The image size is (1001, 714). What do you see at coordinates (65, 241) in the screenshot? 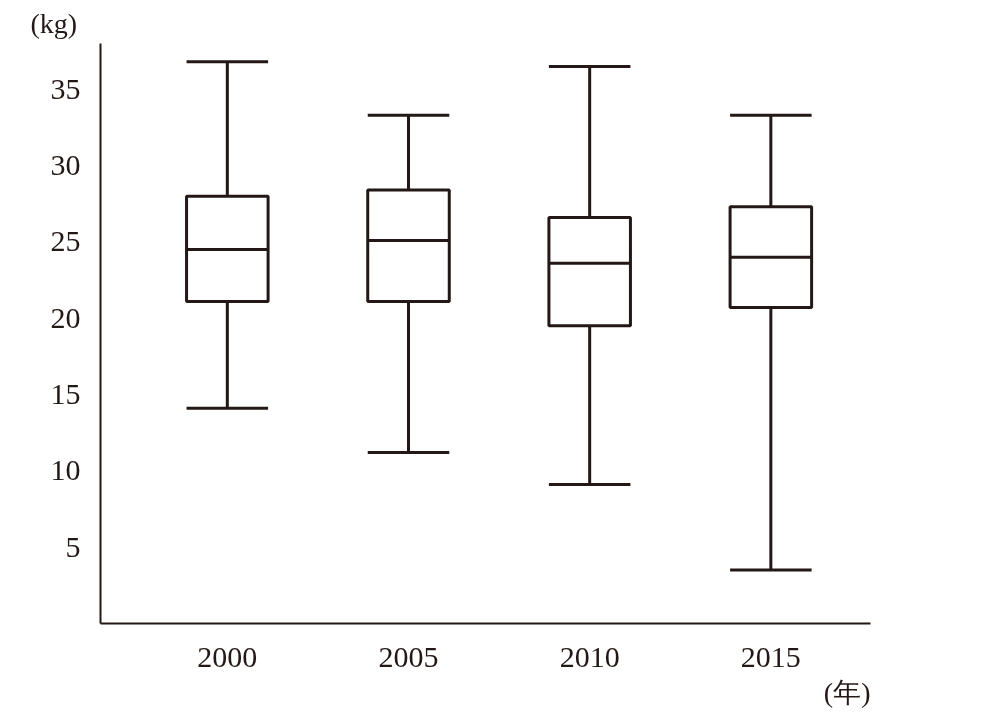
I see `y-tick-label: 25` at bounding box center [65, 241].